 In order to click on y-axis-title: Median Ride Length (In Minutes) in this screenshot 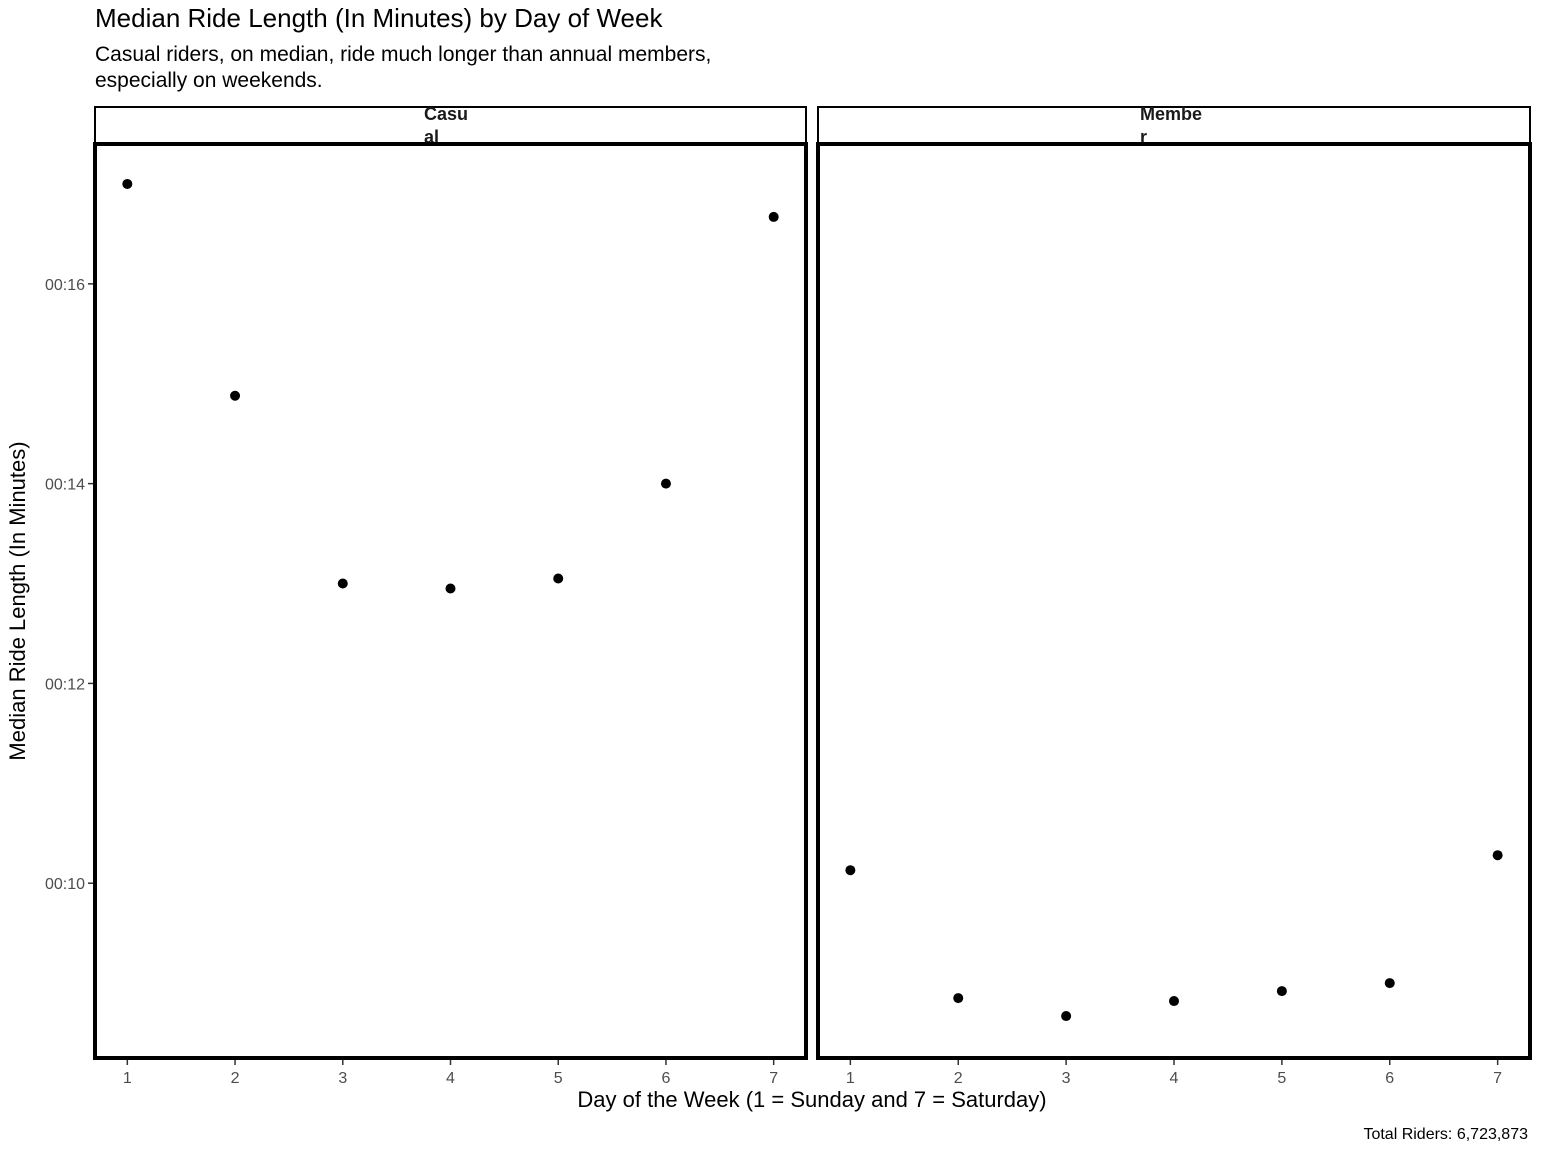, I will do `click(17, 600)`.